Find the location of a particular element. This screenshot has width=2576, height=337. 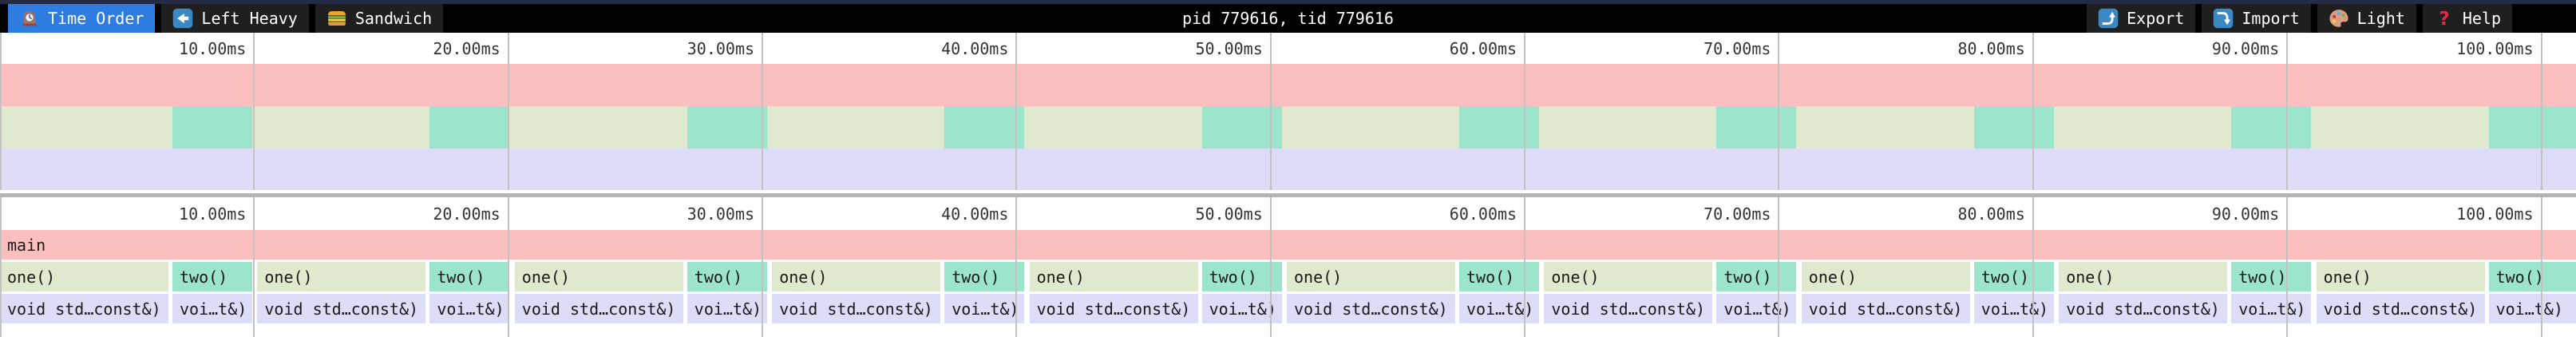

theme-button: Light is located at coordinates (2367, 18).